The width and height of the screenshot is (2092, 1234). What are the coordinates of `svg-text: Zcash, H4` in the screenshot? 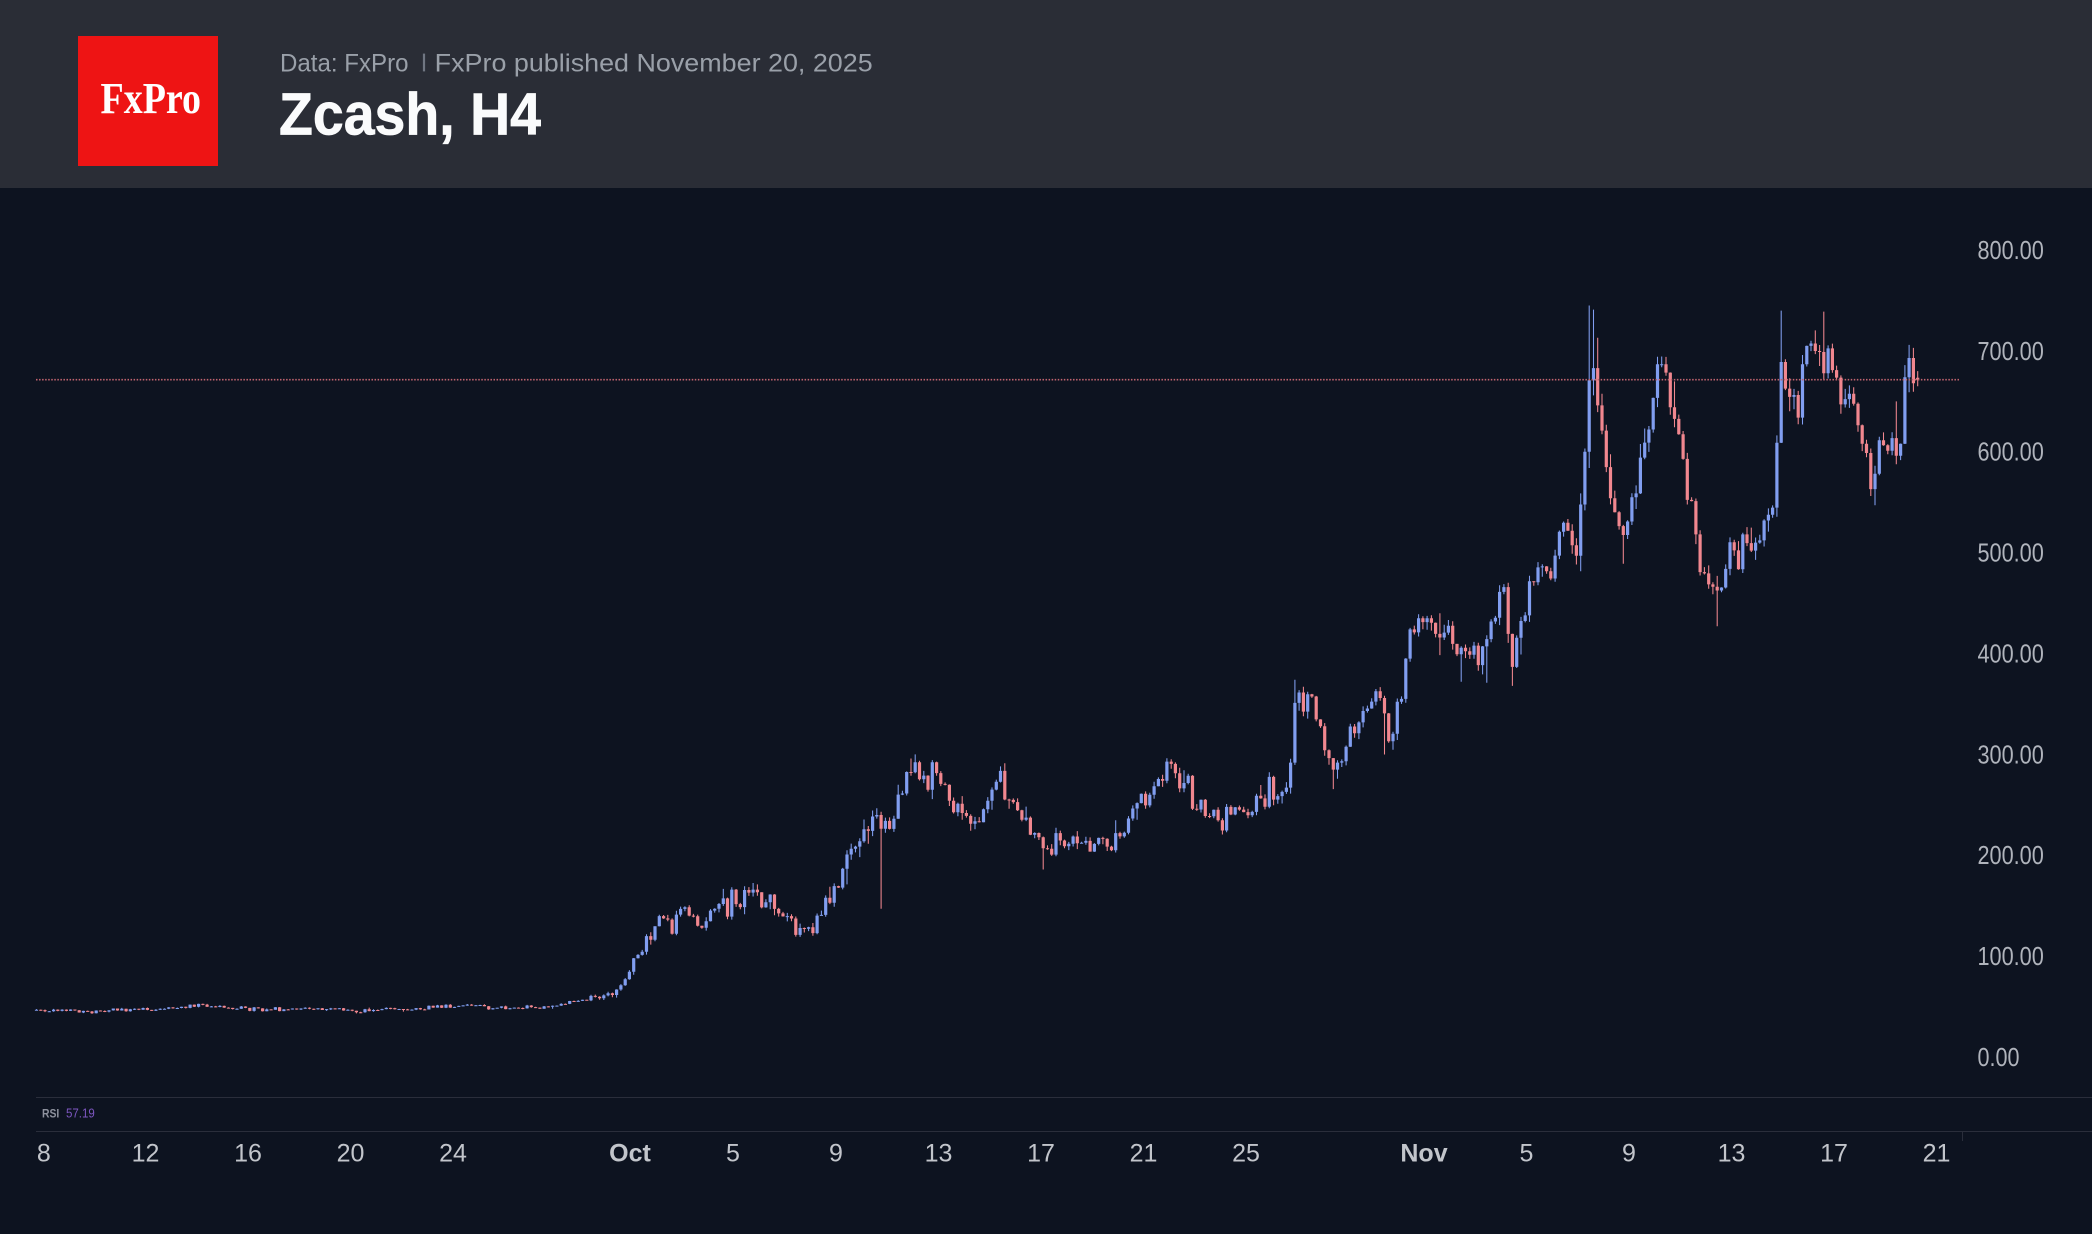 It's located at (410, 114).